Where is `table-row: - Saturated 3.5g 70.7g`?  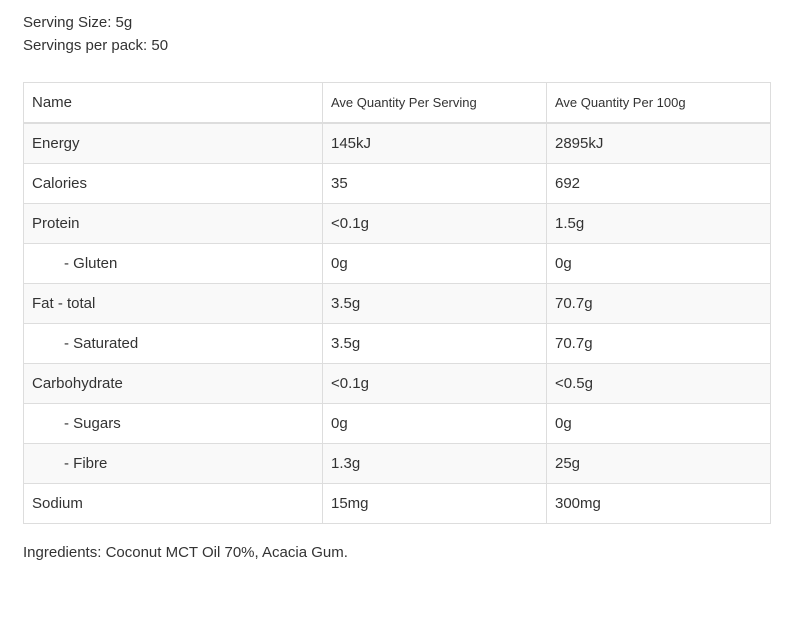 table-row: - Saturated 3.5g 70.7g is located at coordinates (397, 343).